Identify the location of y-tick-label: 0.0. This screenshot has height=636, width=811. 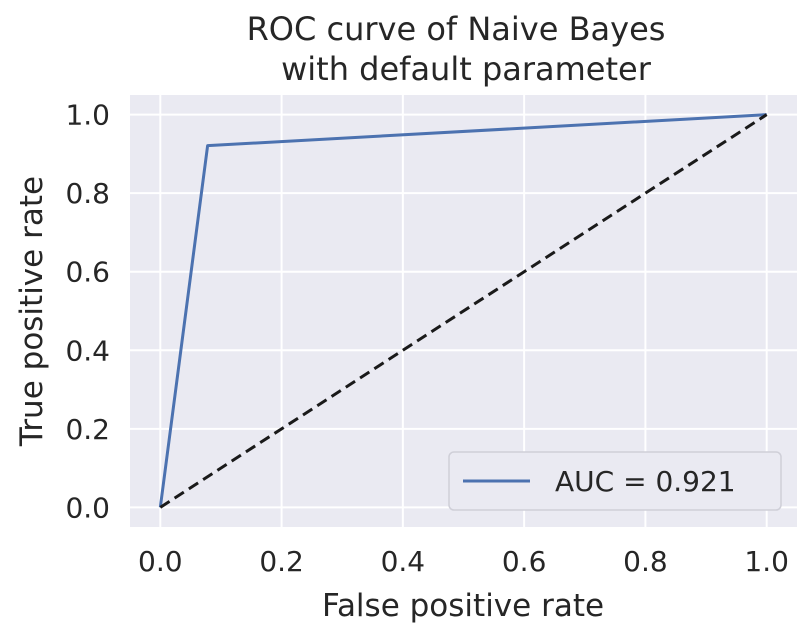
(87, 507).